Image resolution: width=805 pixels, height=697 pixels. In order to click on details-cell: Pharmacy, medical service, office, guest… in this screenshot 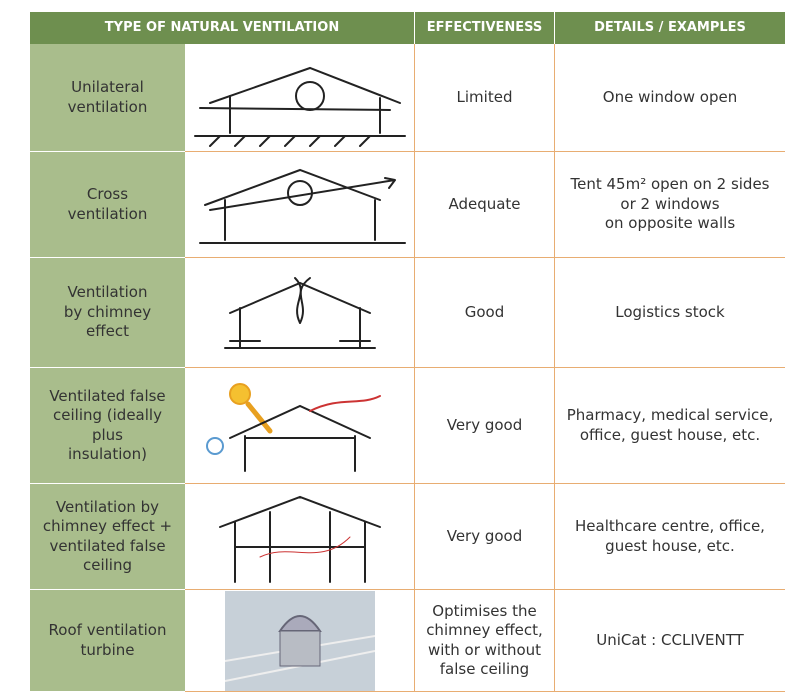, I will do `click(670, 426)`.